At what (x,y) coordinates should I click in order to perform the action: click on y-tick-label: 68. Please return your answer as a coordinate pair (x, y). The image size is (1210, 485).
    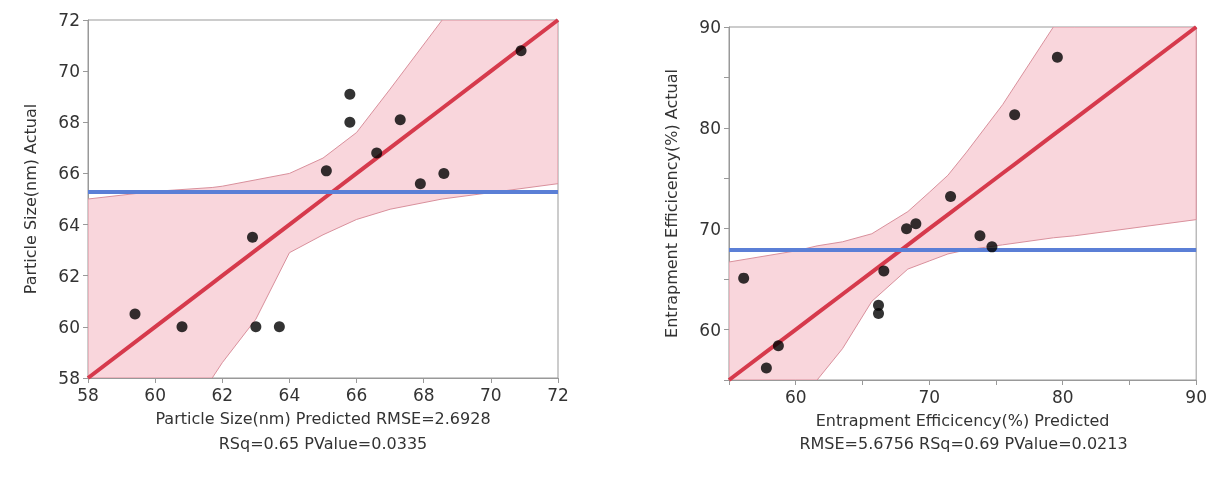
    Looking at the image, I should click on (69, 122).